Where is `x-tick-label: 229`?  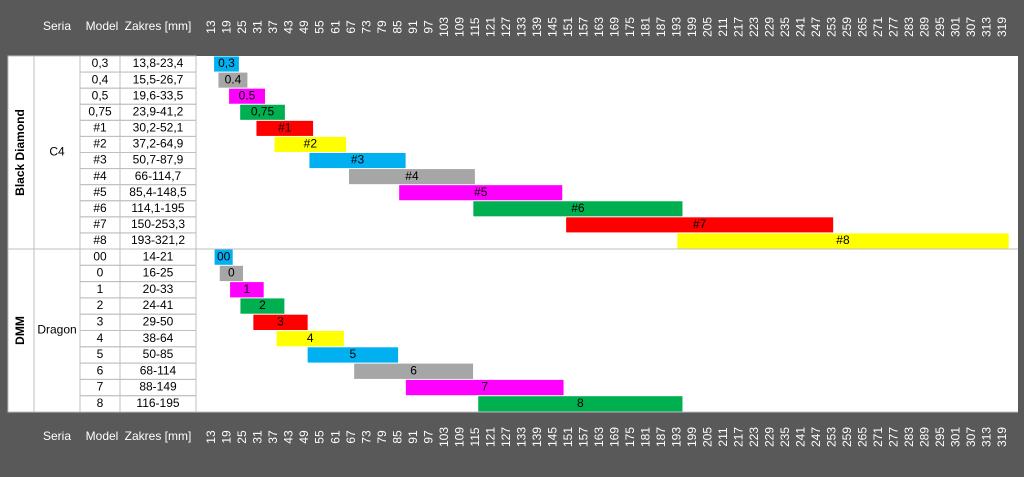 x-tick-label: 229 is located at coordinates (770, 437).